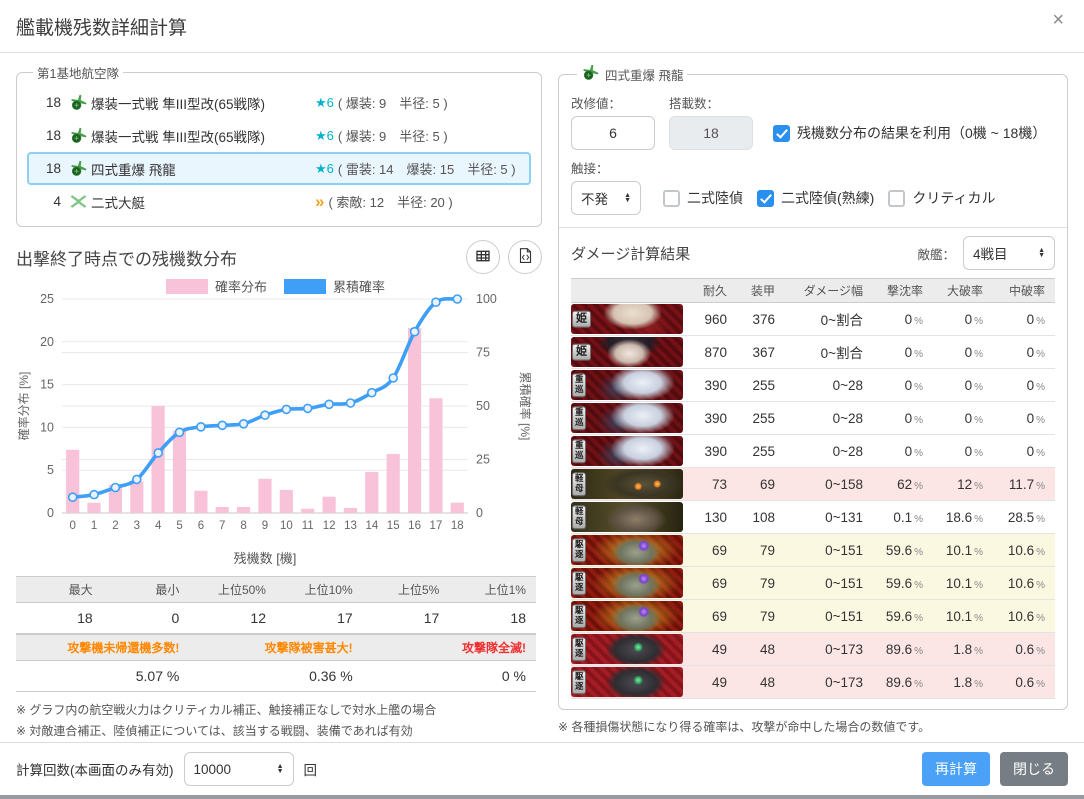 The image size is (1084, 799). I want to click on svg-text: 9, so click(265, 526).